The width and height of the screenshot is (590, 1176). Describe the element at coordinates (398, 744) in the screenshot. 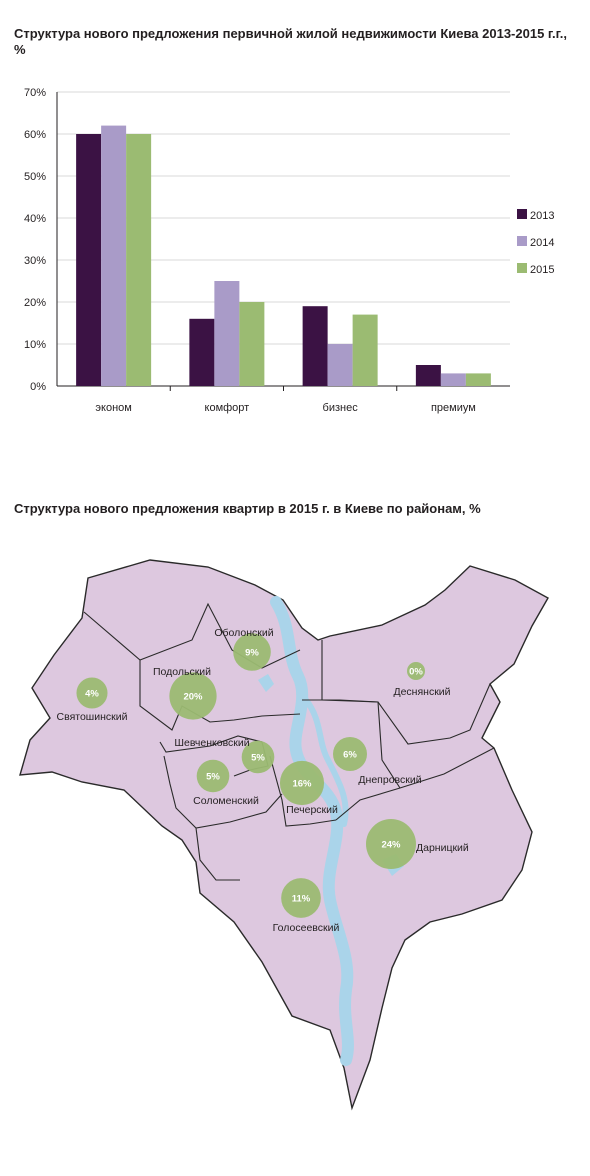

I see `border-dnipro` at that location.